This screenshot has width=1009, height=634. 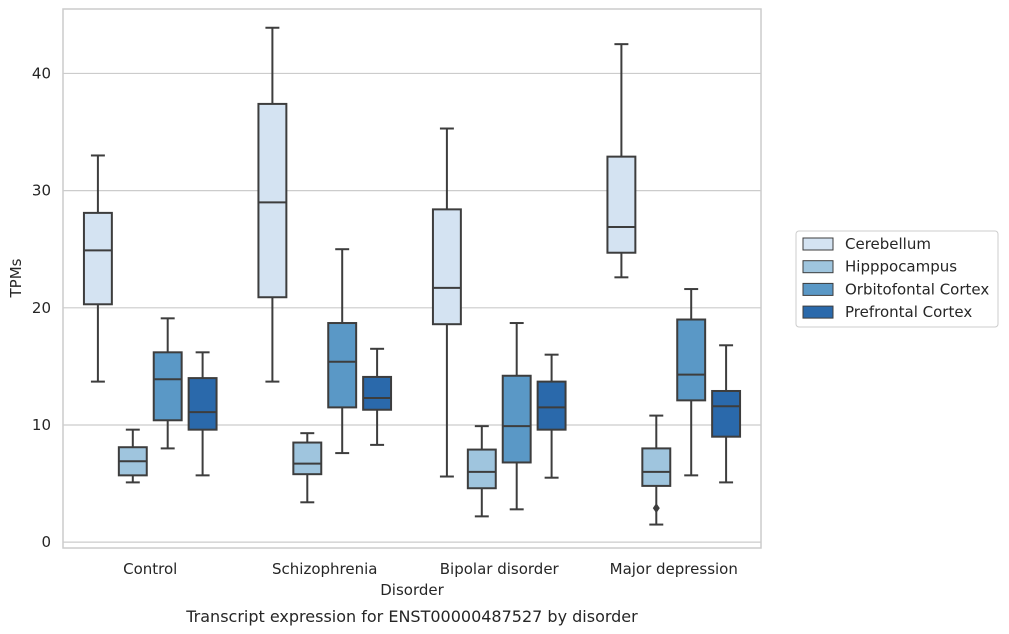 What do you see at coordinates (908, 312) in the screenshot?
I see `legend-label: Prefrontal Cortex` at bounding box center [908, 312].